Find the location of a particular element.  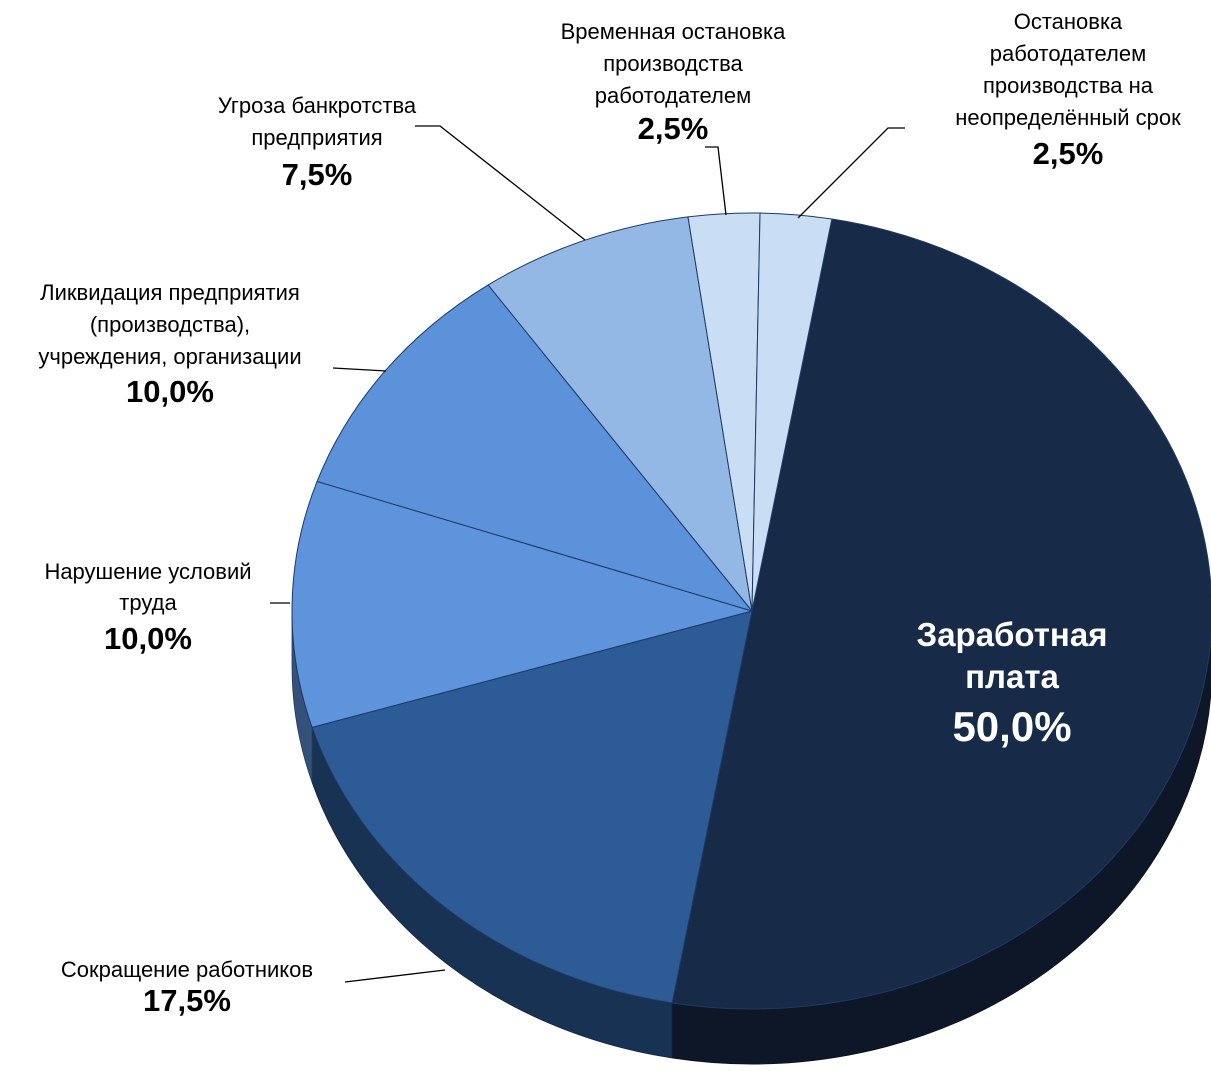

value-label: 50,0% is located at coordinates (1011, 726).